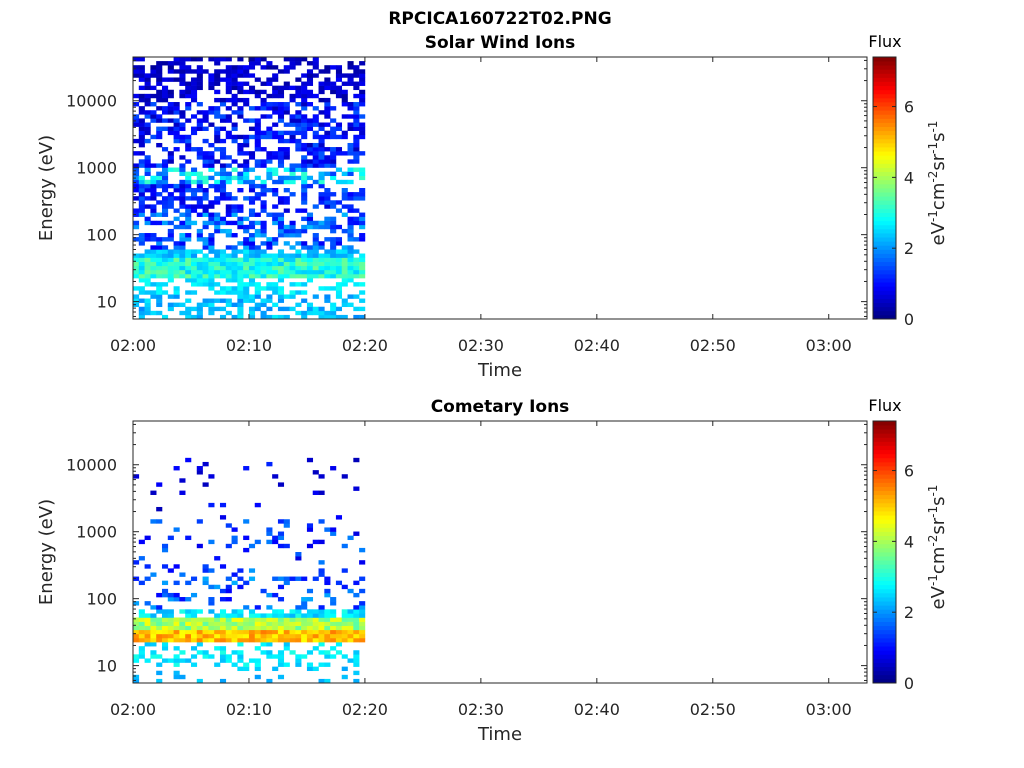  What do you see at coordinates (107, 666) in the screenshot?
I see `y-tick-label: 10` at bounding box center [107, 666].